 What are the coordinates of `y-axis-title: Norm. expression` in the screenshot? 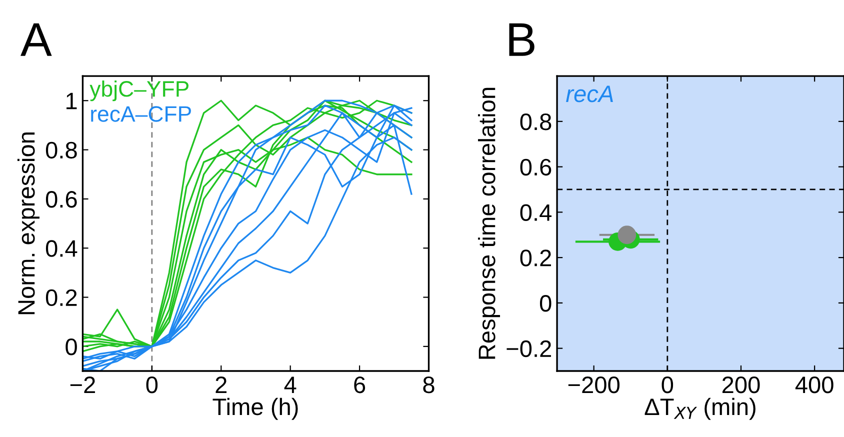 It's located at (28, 223).